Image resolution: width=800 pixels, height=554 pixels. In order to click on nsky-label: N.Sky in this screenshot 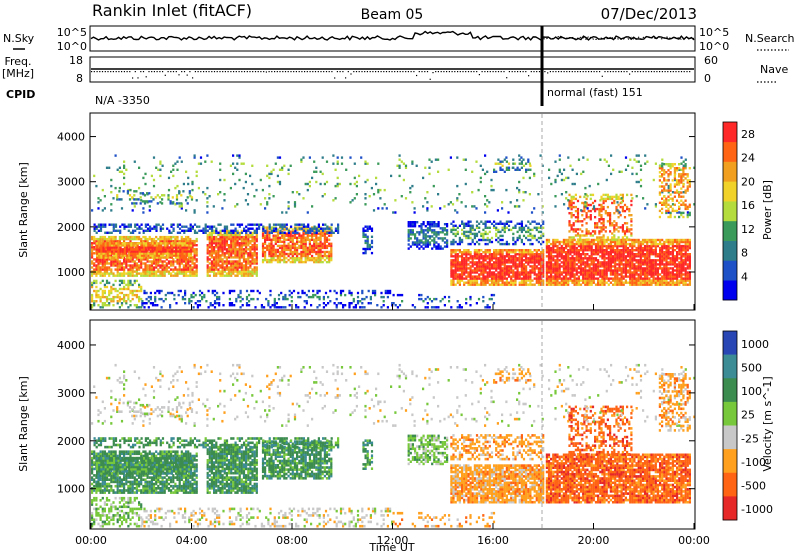, I will do `click(19, 38)`.